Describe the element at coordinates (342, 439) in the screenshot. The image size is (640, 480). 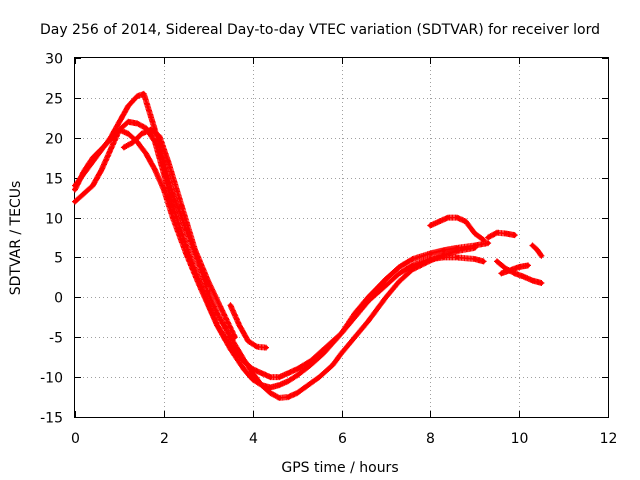
I see `x-tick-label: 6` at that location.